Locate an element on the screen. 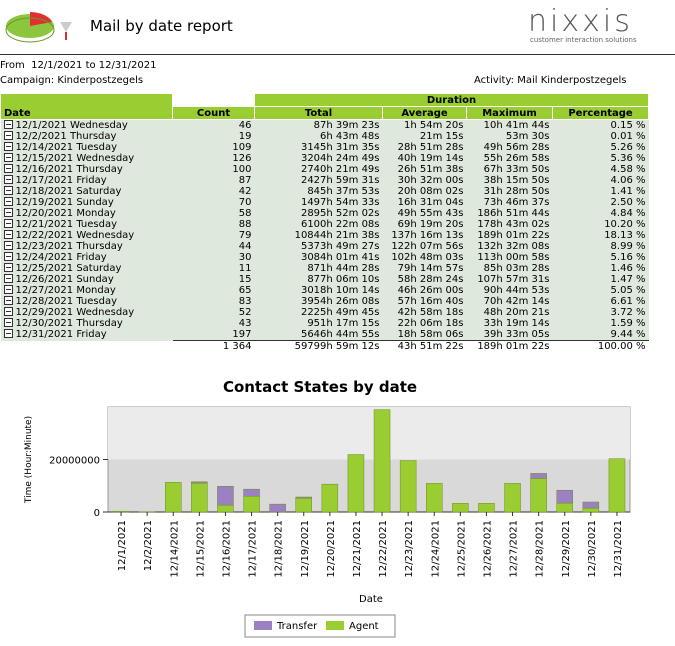 The image size is (675, 646). table-cell: 3.72 % is located at coordinates (600, 312).